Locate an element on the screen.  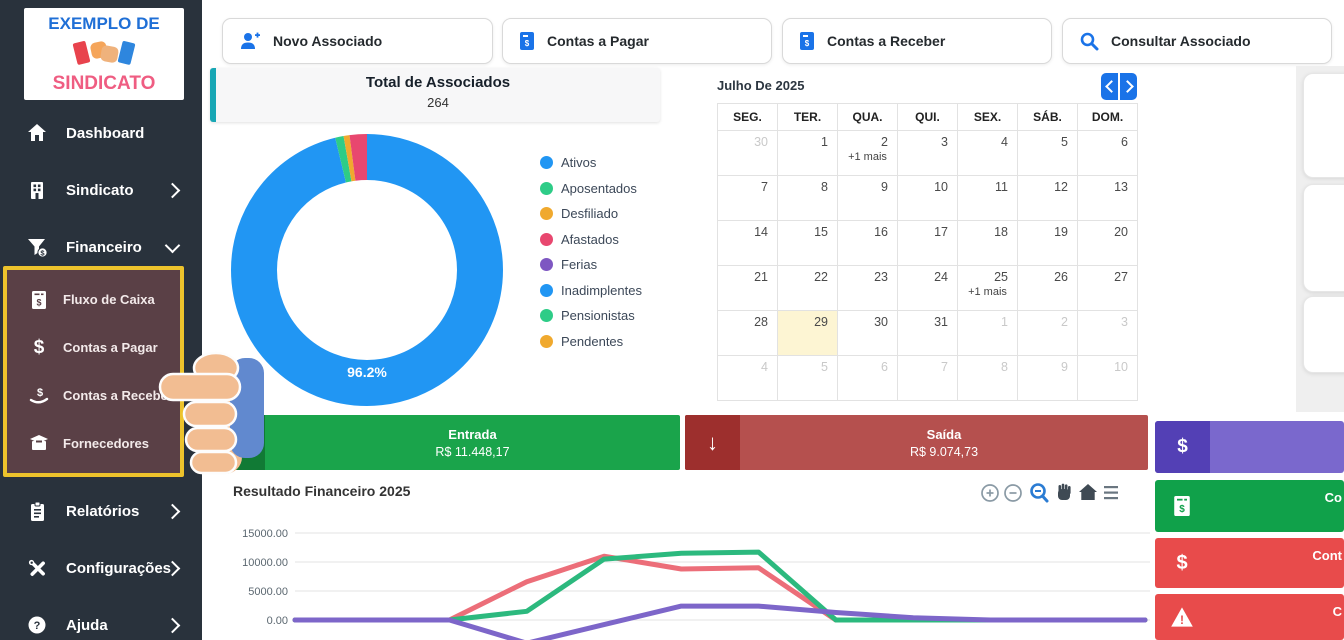
calendar-day-header: TER. is located at coordinates (807, 117).